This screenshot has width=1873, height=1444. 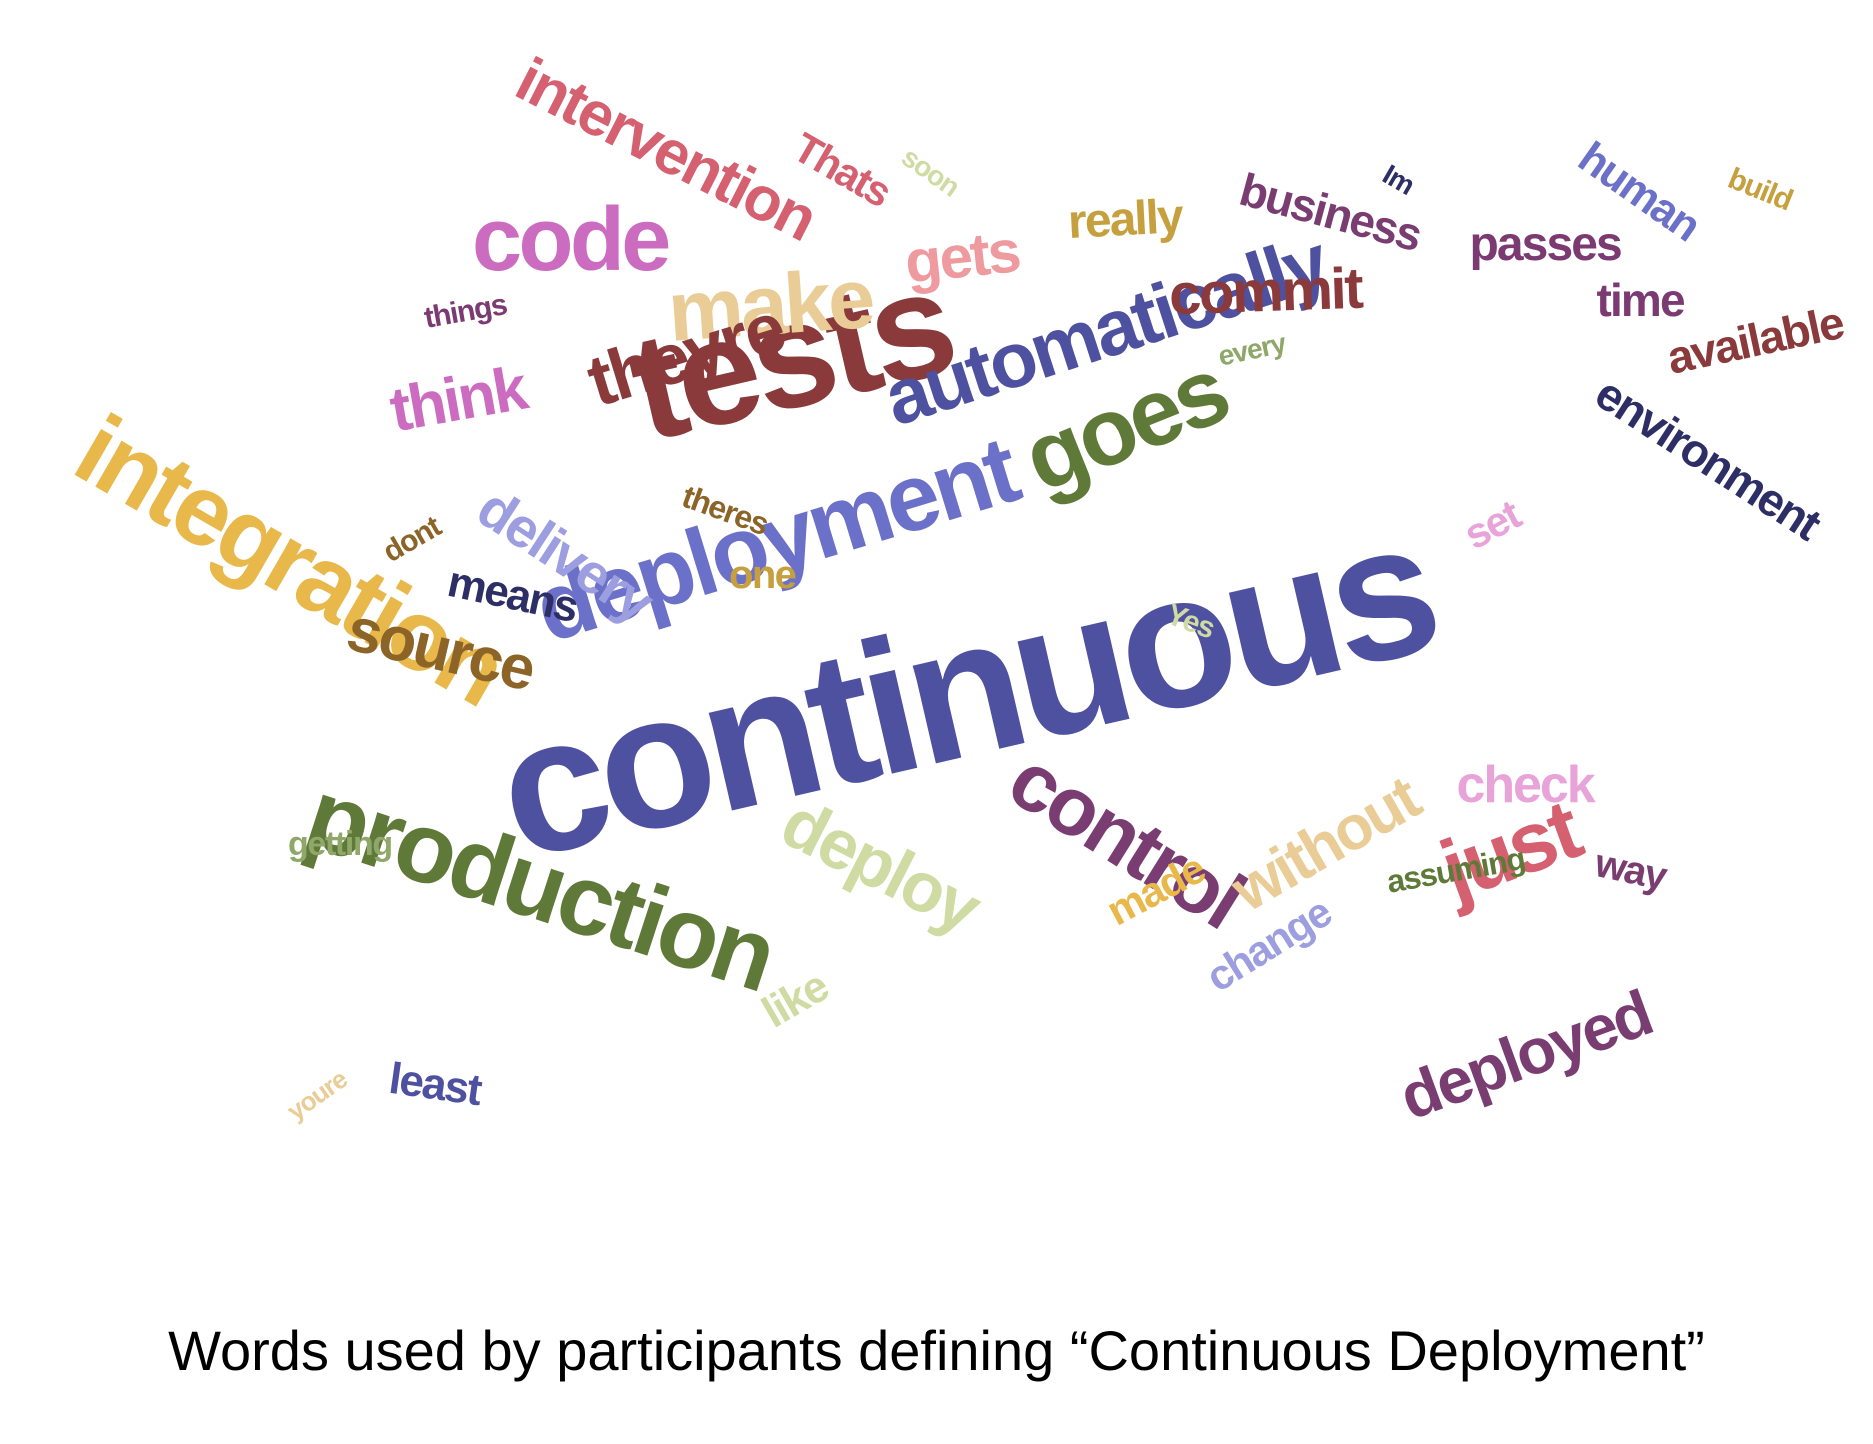 I want to click on word-deployed: deployed, so click(x=1525, y=1055).